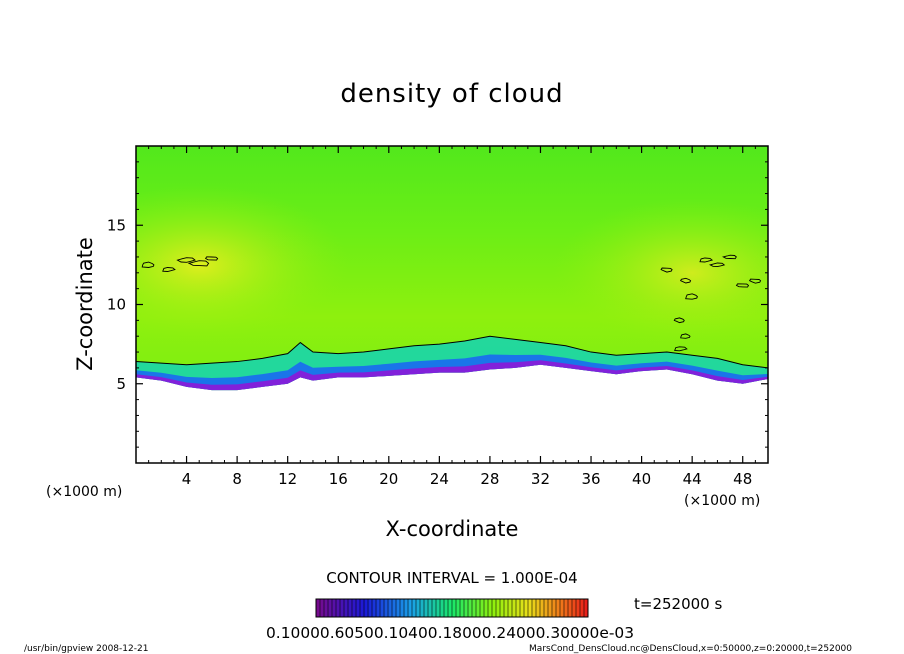 The height and width of the screenshot is (654, 904). I want to click on glow-right, so click(660, 272).